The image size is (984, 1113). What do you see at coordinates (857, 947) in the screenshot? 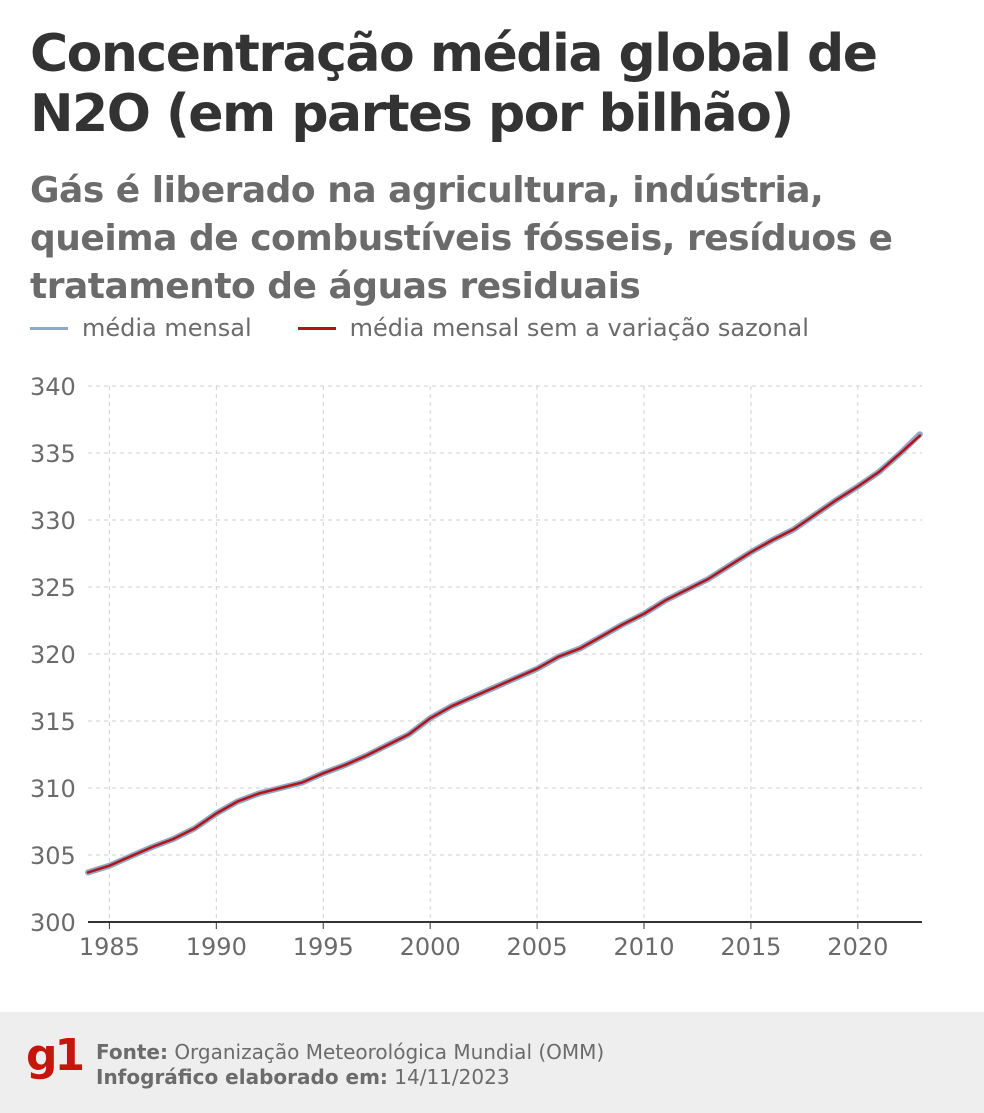
I see `x-tick-label-2020: 2020` at bounding box center [857, 947].